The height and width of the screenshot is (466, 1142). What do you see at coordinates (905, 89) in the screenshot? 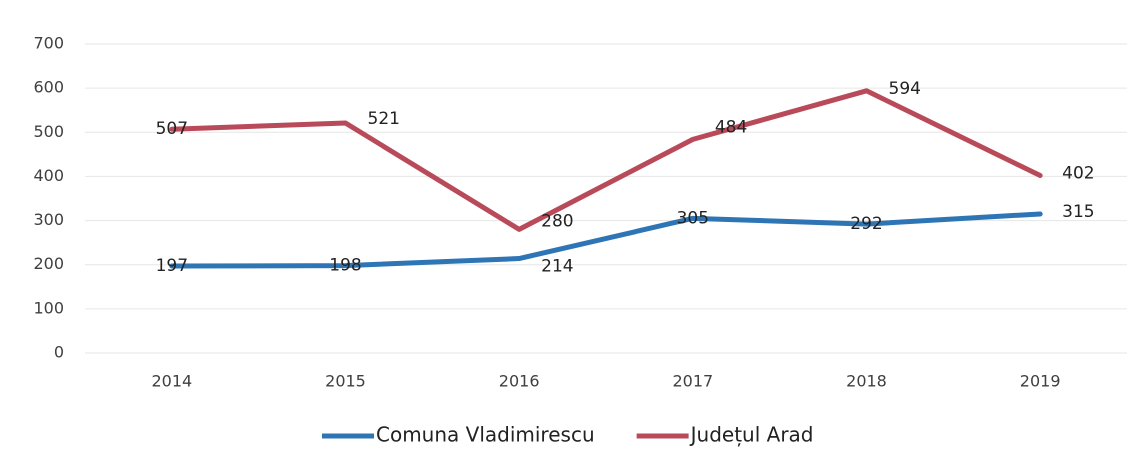
I see `data-label: 594` at bounding box center [905, 89].